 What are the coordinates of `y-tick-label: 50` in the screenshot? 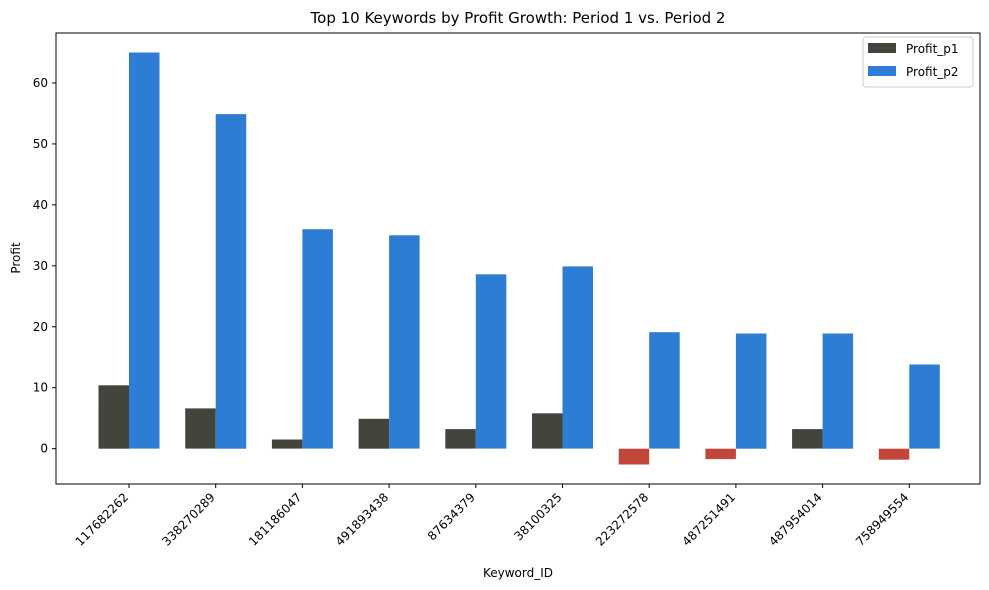 It's located at (40, 144).